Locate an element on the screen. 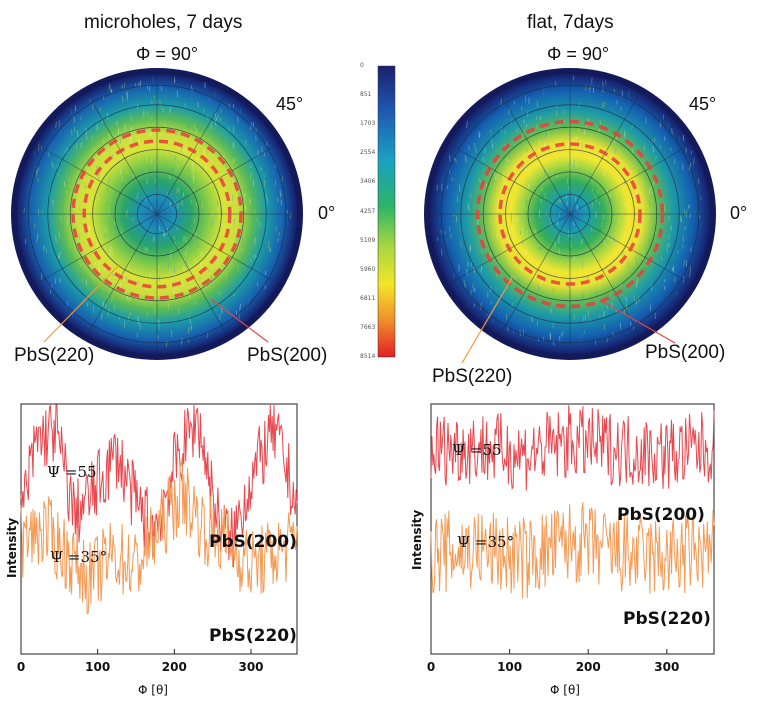 The width and height of the screenshot is (776, 706). colorbar-tick-label: 3406 is located at coordinates (368, 182).